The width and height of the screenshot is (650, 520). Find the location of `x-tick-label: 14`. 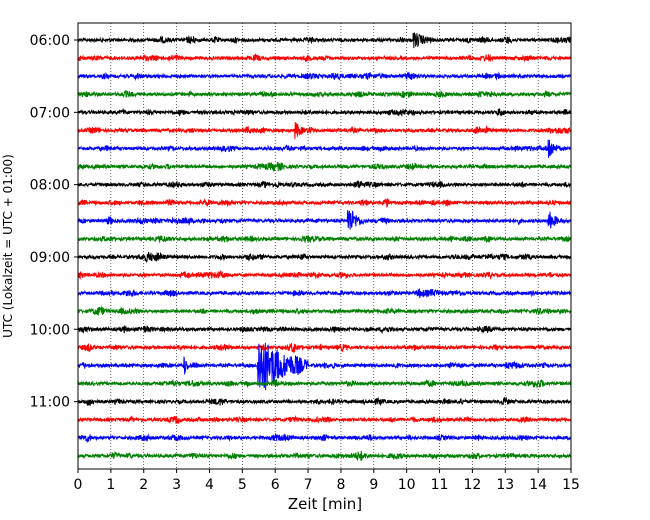

x-tick-label: 14 is located at coordinates (538, 485).